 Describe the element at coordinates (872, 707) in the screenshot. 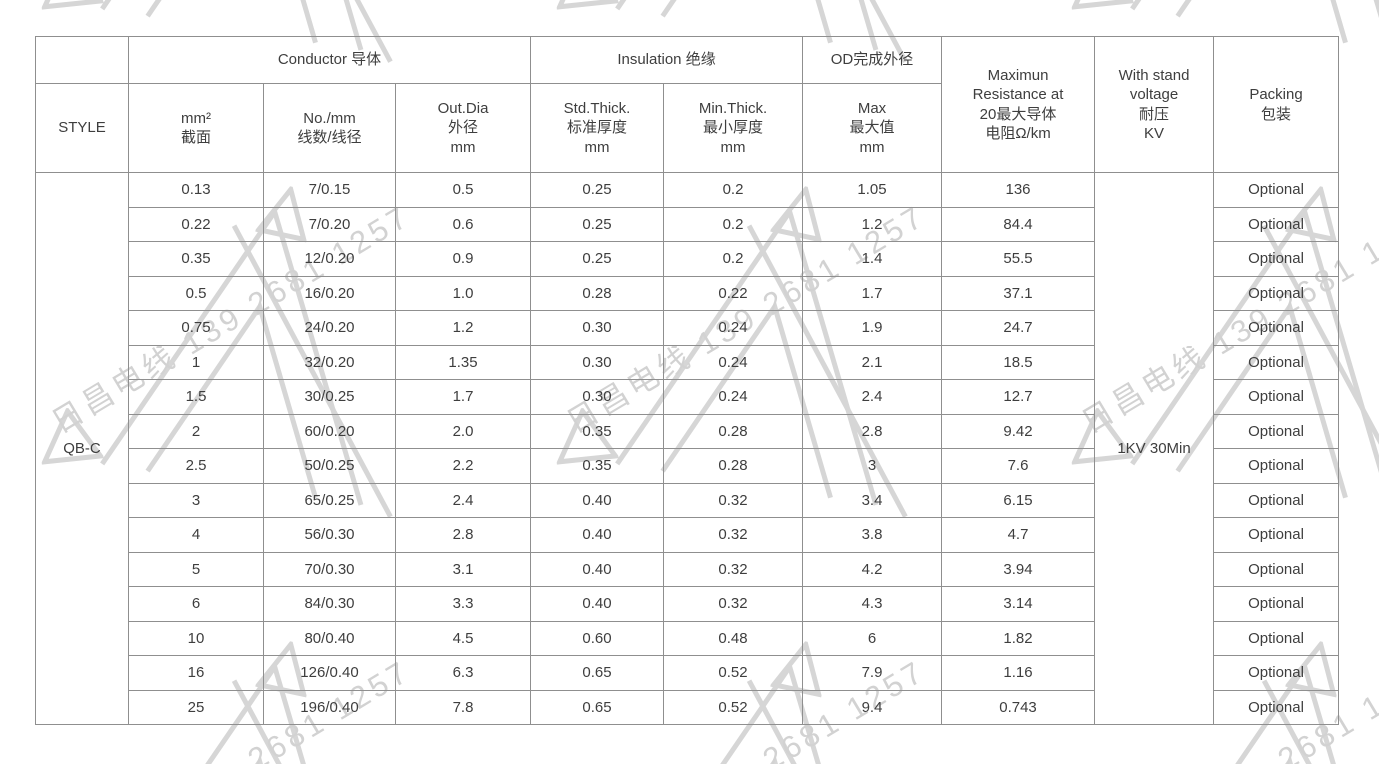

I see `cell-max: 9.4` at that location.